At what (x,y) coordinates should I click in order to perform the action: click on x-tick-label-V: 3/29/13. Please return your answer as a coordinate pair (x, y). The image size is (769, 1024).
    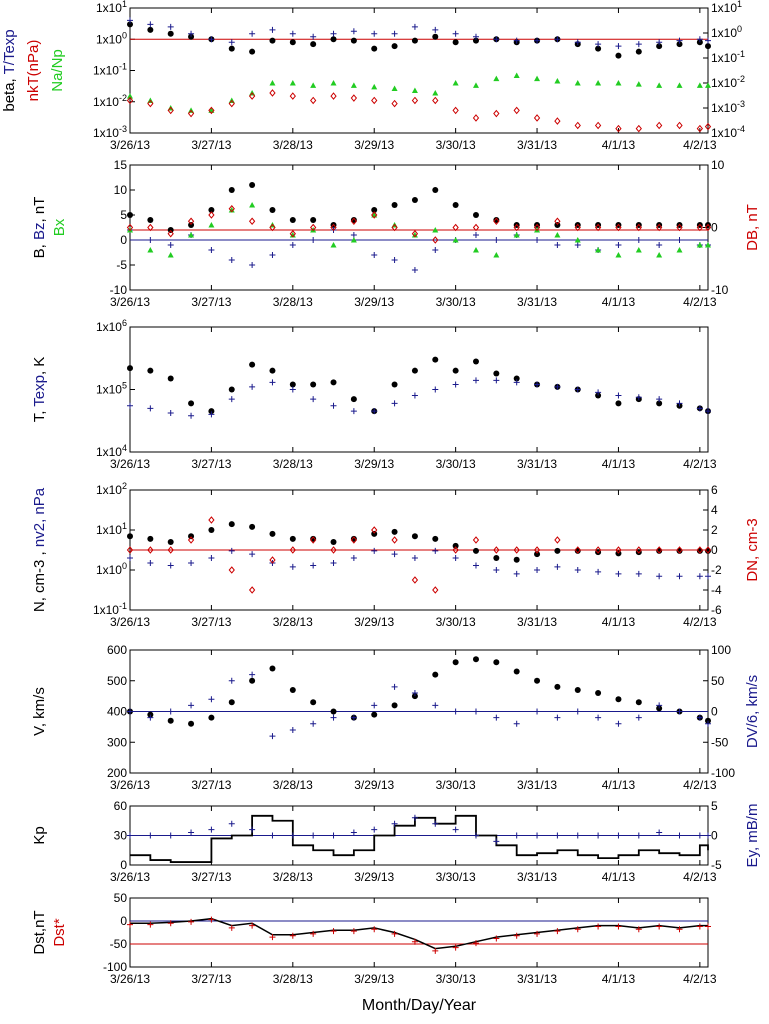
    Looking at the image, I should click on (374, 785).